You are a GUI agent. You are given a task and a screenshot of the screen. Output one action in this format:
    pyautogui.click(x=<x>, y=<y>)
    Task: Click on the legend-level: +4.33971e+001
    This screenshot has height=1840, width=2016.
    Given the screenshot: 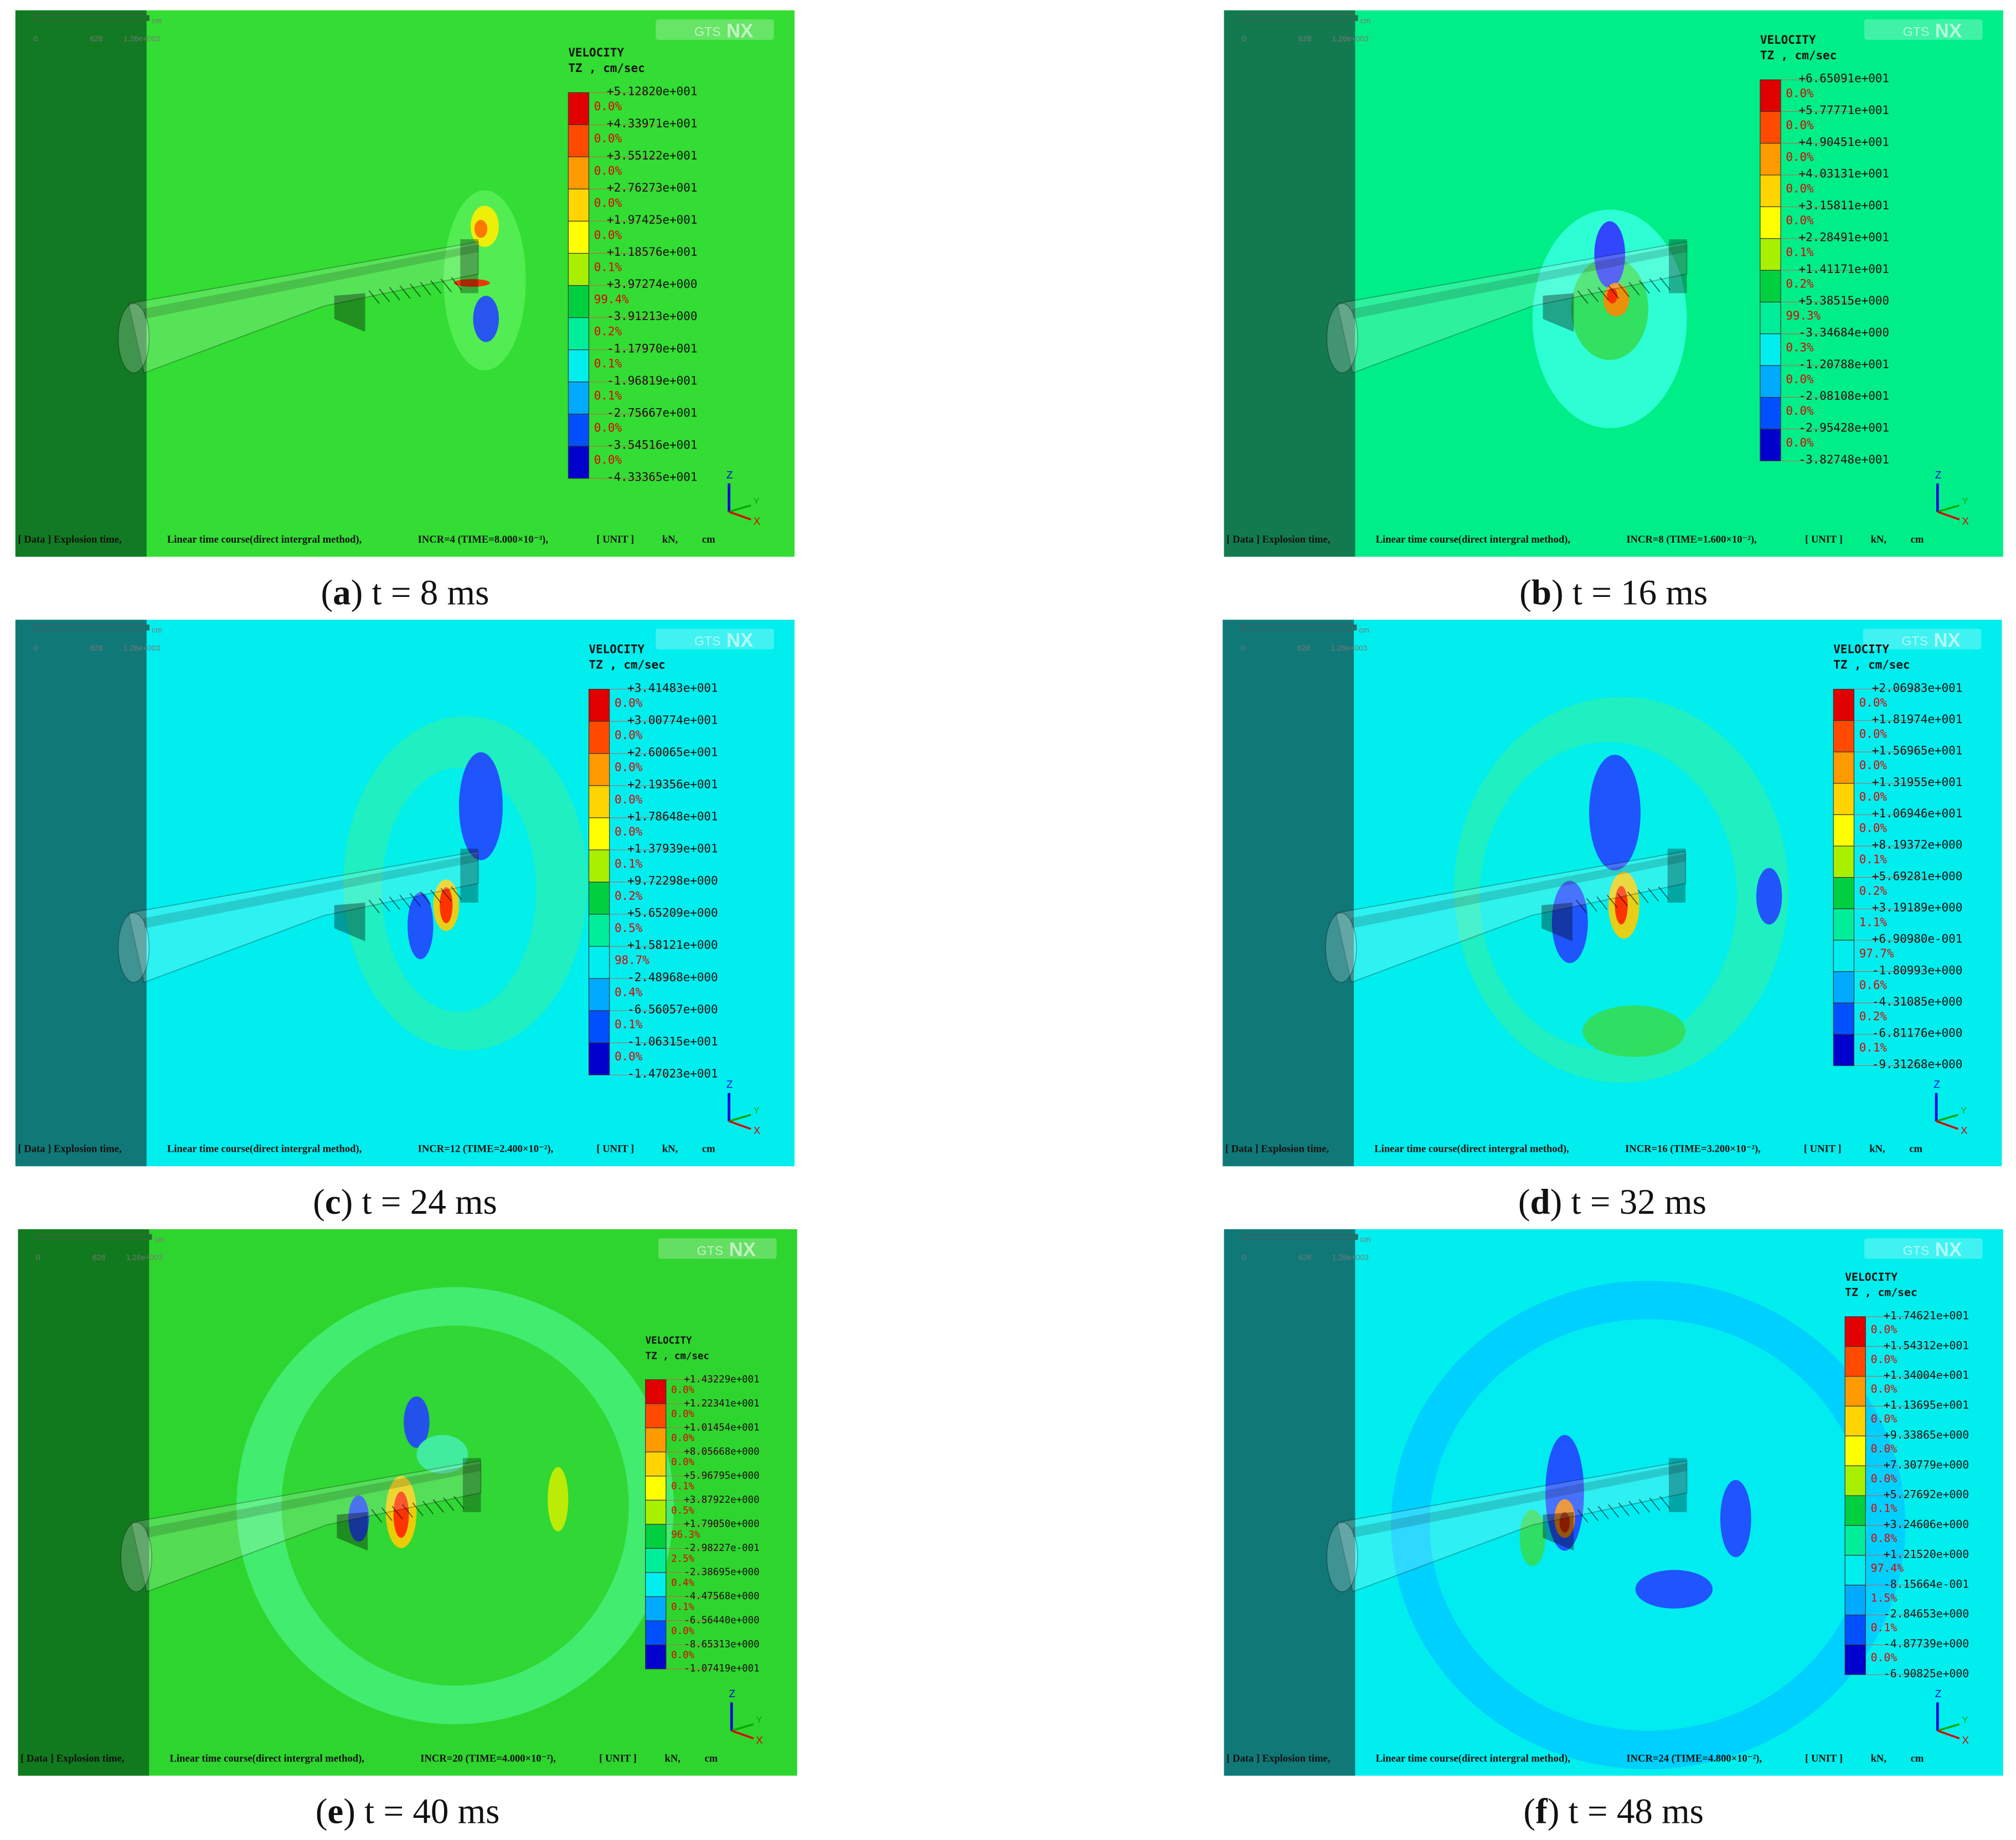 What is the action you would take?
    pyautogui.click(x=652, y=123)
    